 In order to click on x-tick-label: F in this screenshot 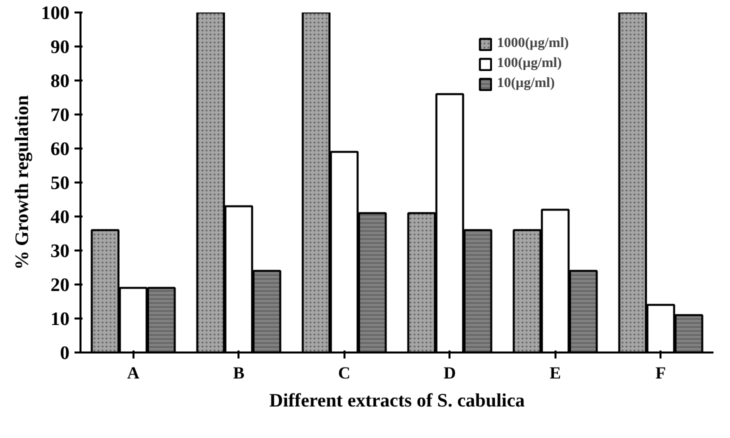, I will do `click(661, 373)`.